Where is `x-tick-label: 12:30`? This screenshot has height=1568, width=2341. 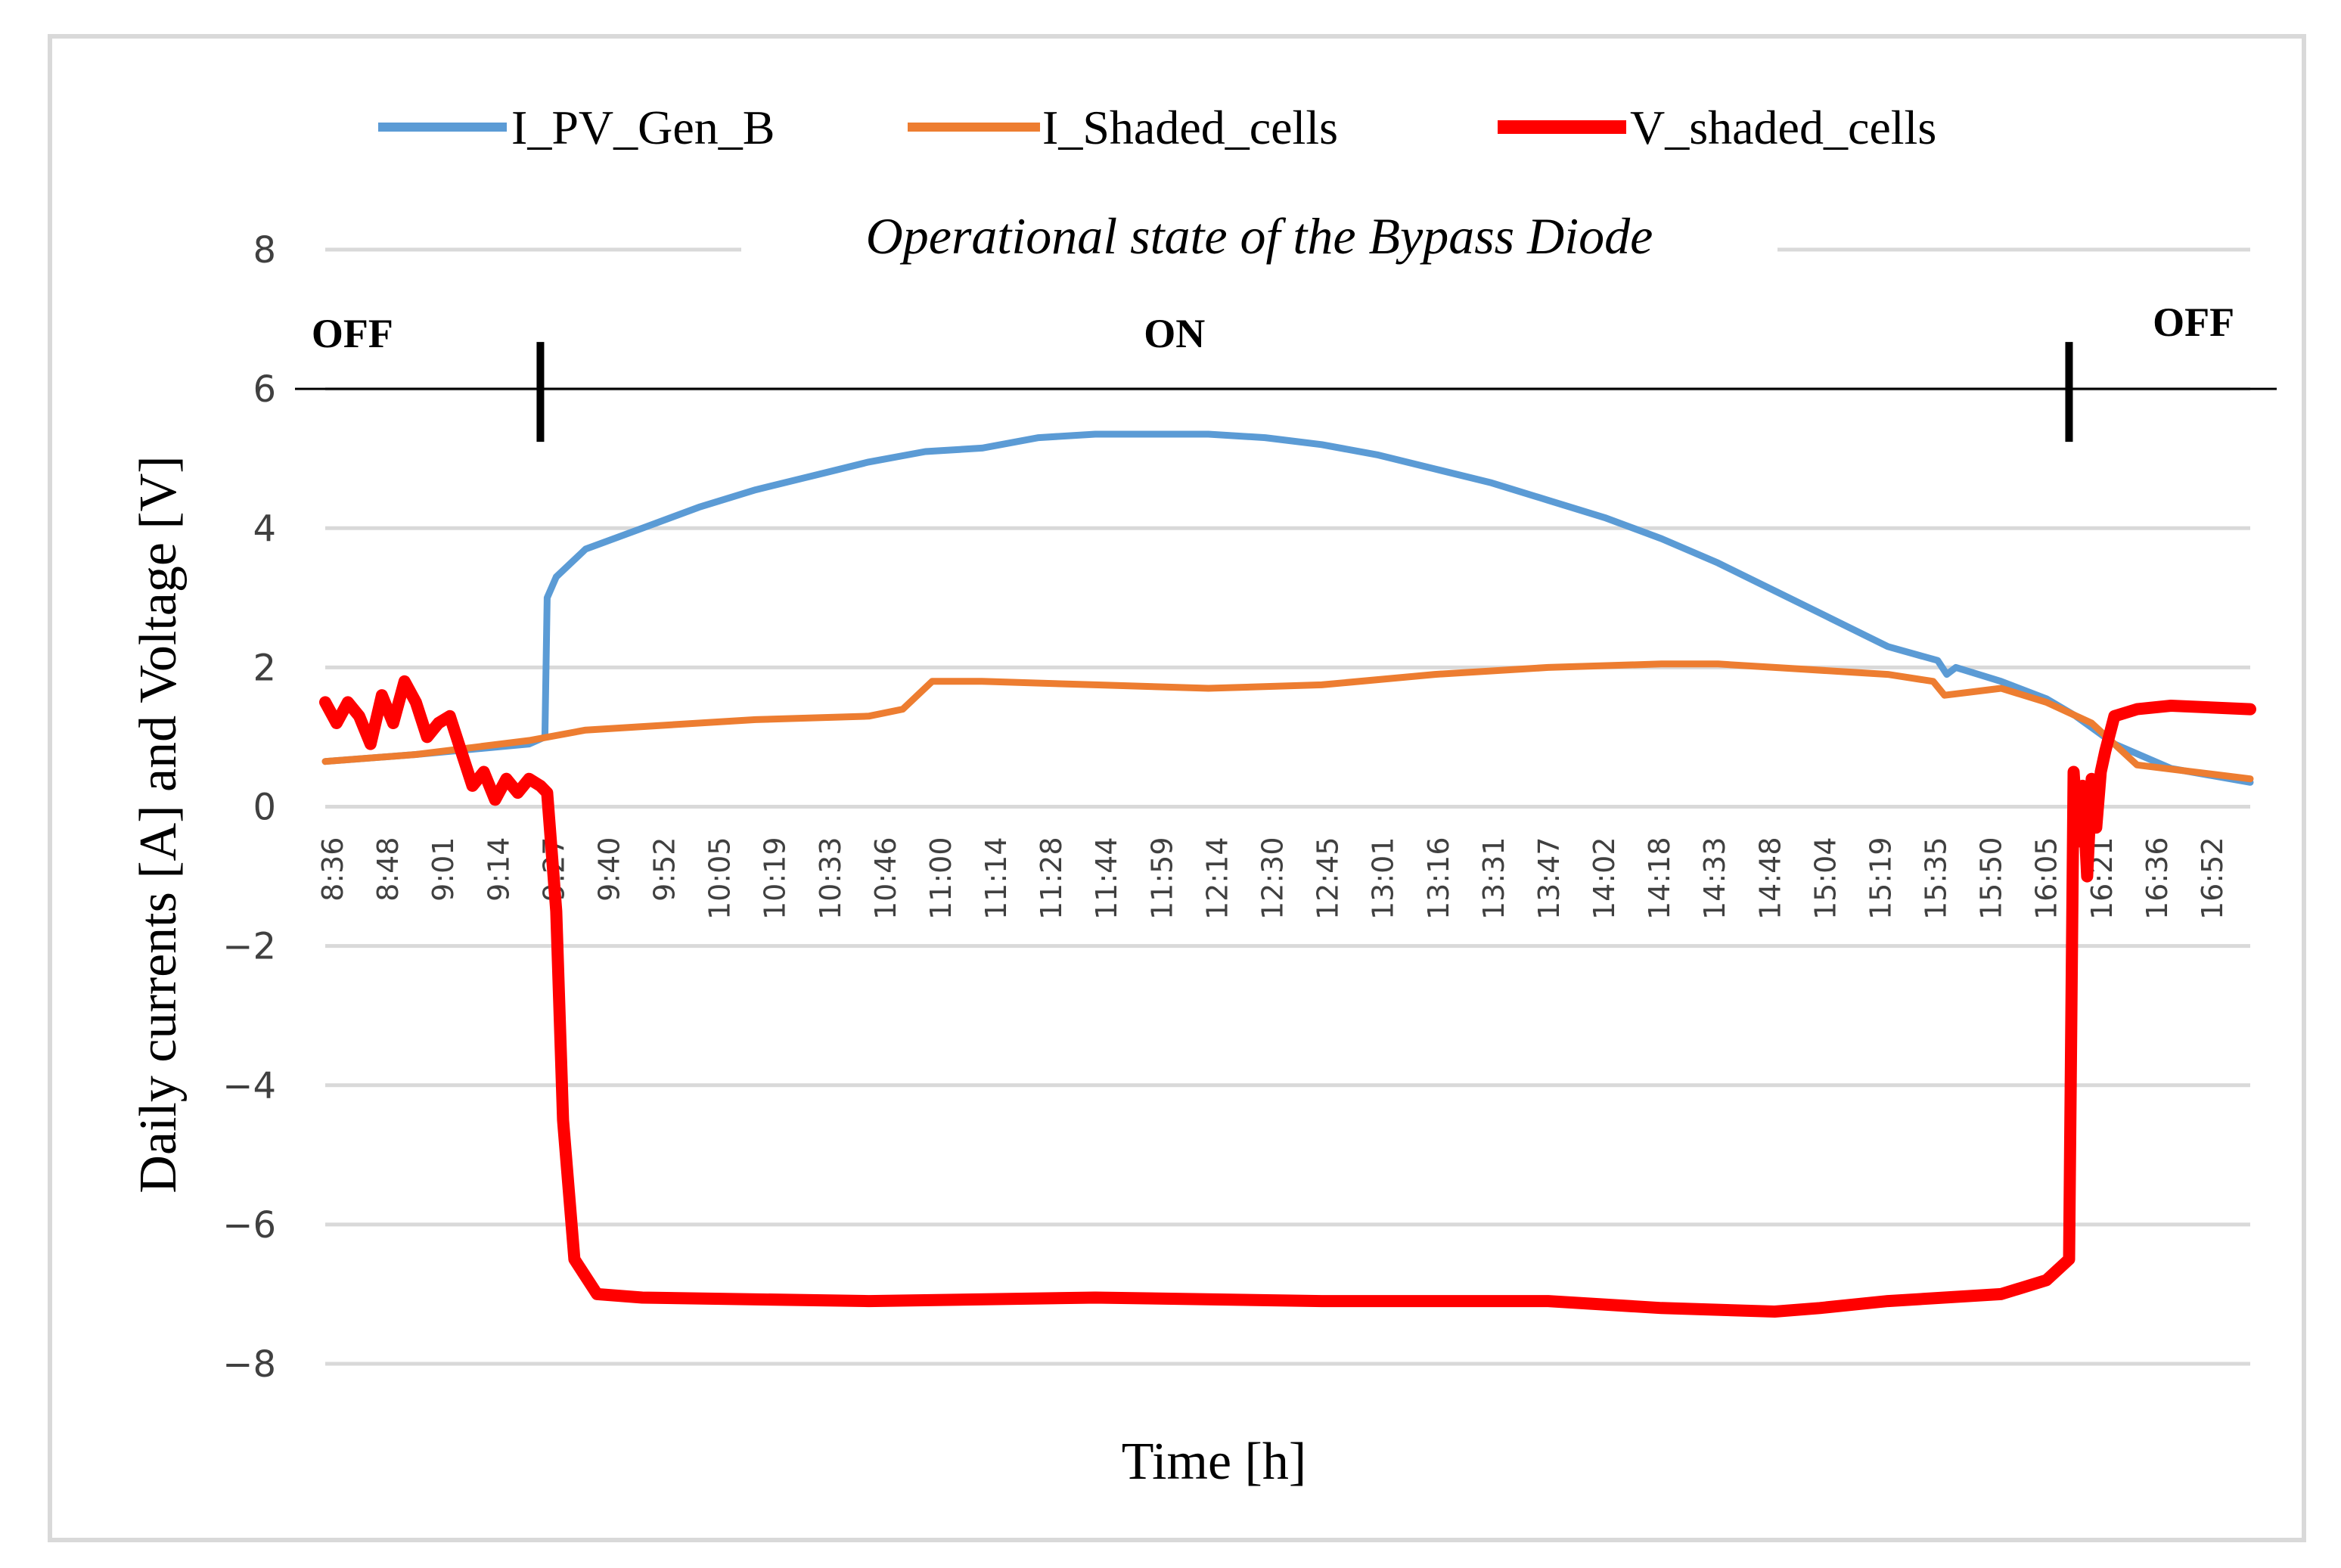 x-tick-label: 12:30 is located at coordinates (1273, 879).